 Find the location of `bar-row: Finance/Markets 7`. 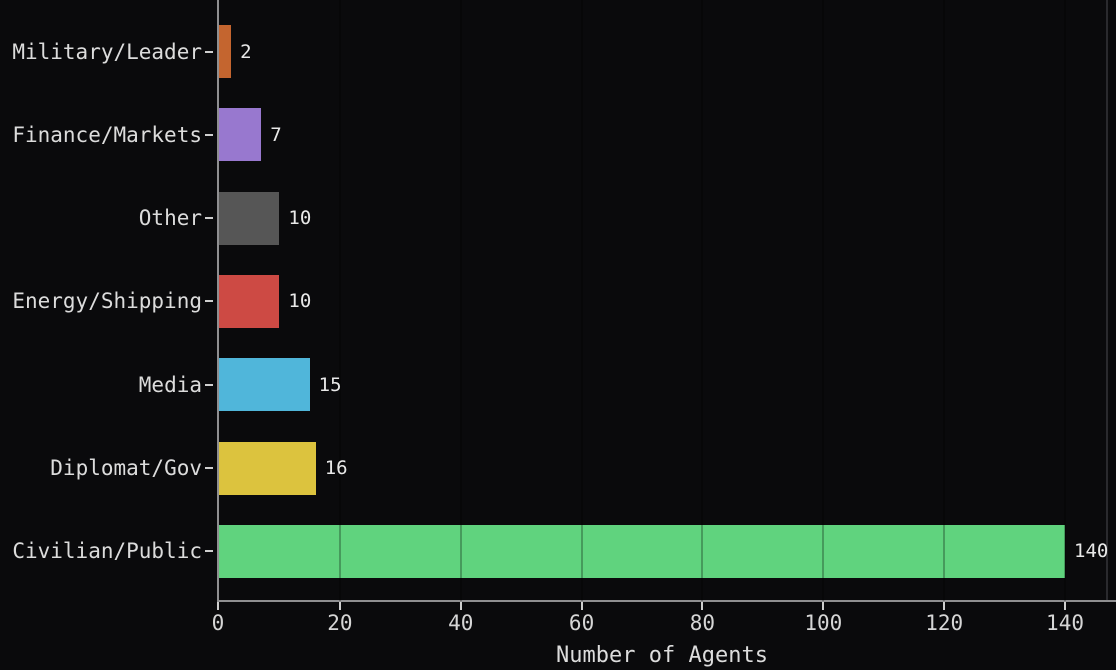

bar-row: Finance/Markets 7 is located at coordinates (558, 135).